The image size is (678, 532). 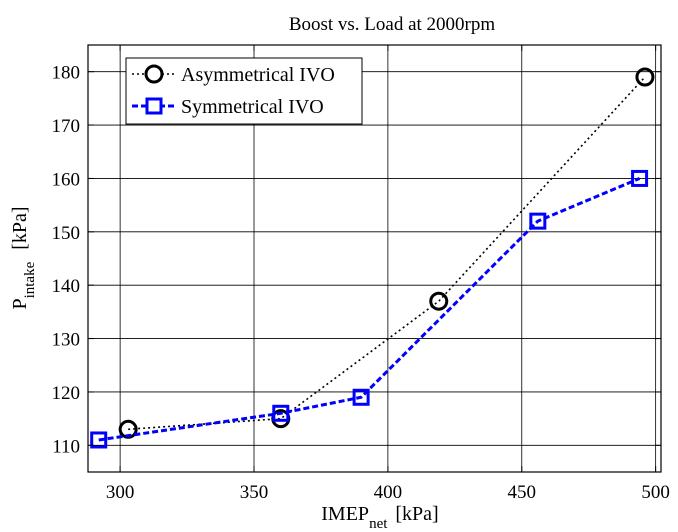 I want to click on y-tick-label: 150, so click(x=66, y=233).